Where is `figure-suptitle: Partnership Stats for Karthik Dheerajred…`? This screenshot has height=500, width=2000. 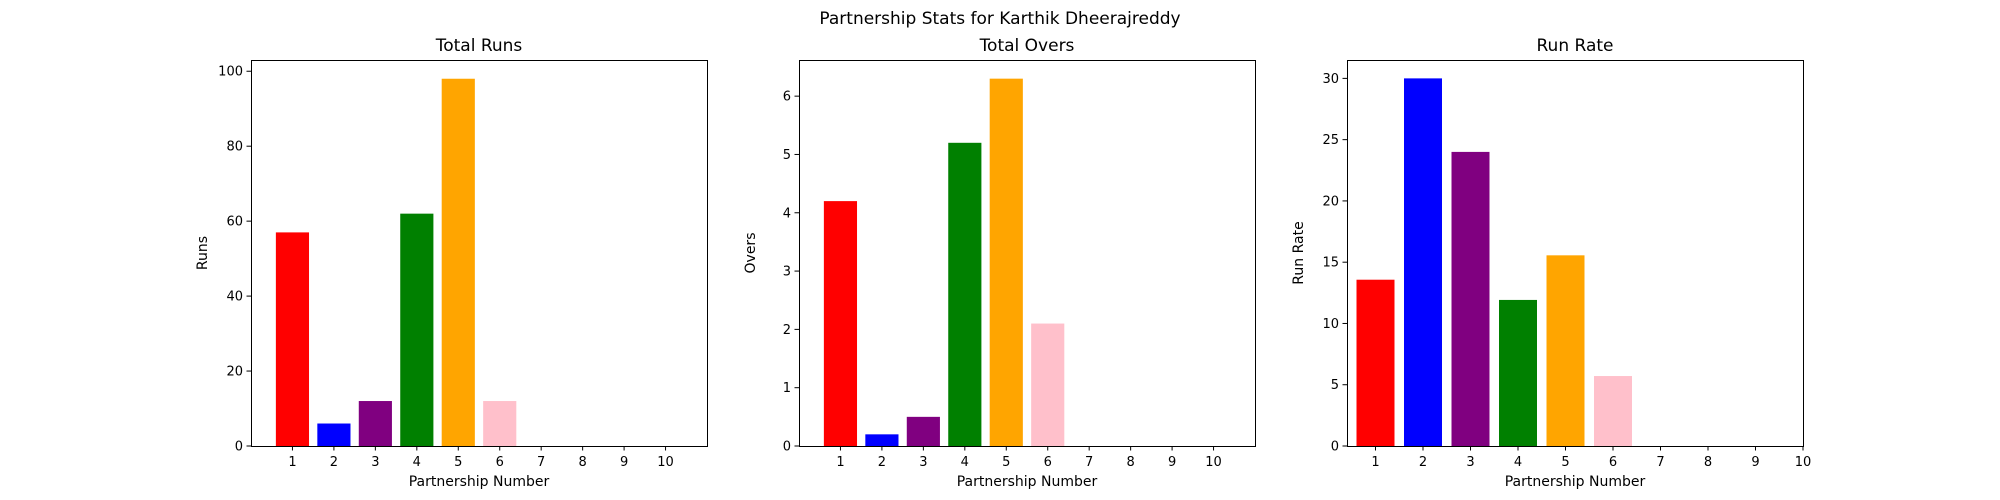
figure-suptitle: Partnership Stats for Karthik Dheerajred… is located at coordinates (999, 19).